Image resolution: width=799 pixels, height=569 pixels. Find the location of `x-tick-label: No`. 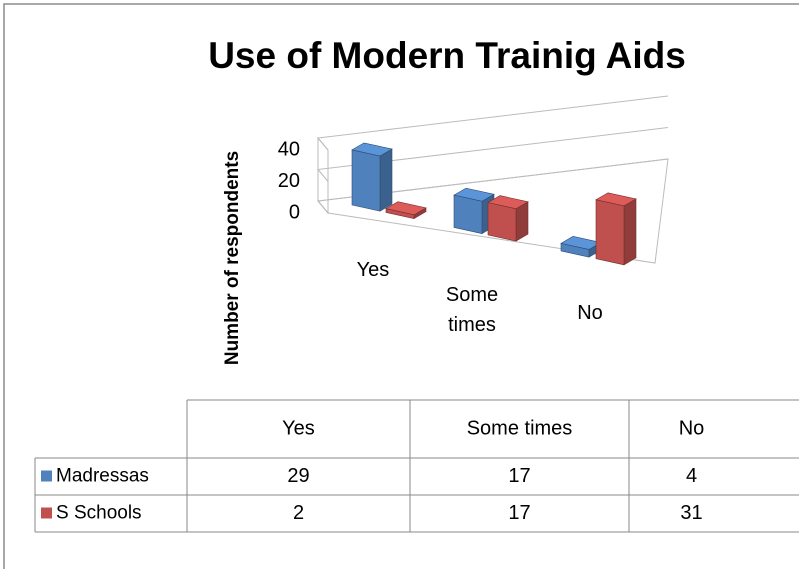

x-tick-label: No is located at coordinates (590, 313).